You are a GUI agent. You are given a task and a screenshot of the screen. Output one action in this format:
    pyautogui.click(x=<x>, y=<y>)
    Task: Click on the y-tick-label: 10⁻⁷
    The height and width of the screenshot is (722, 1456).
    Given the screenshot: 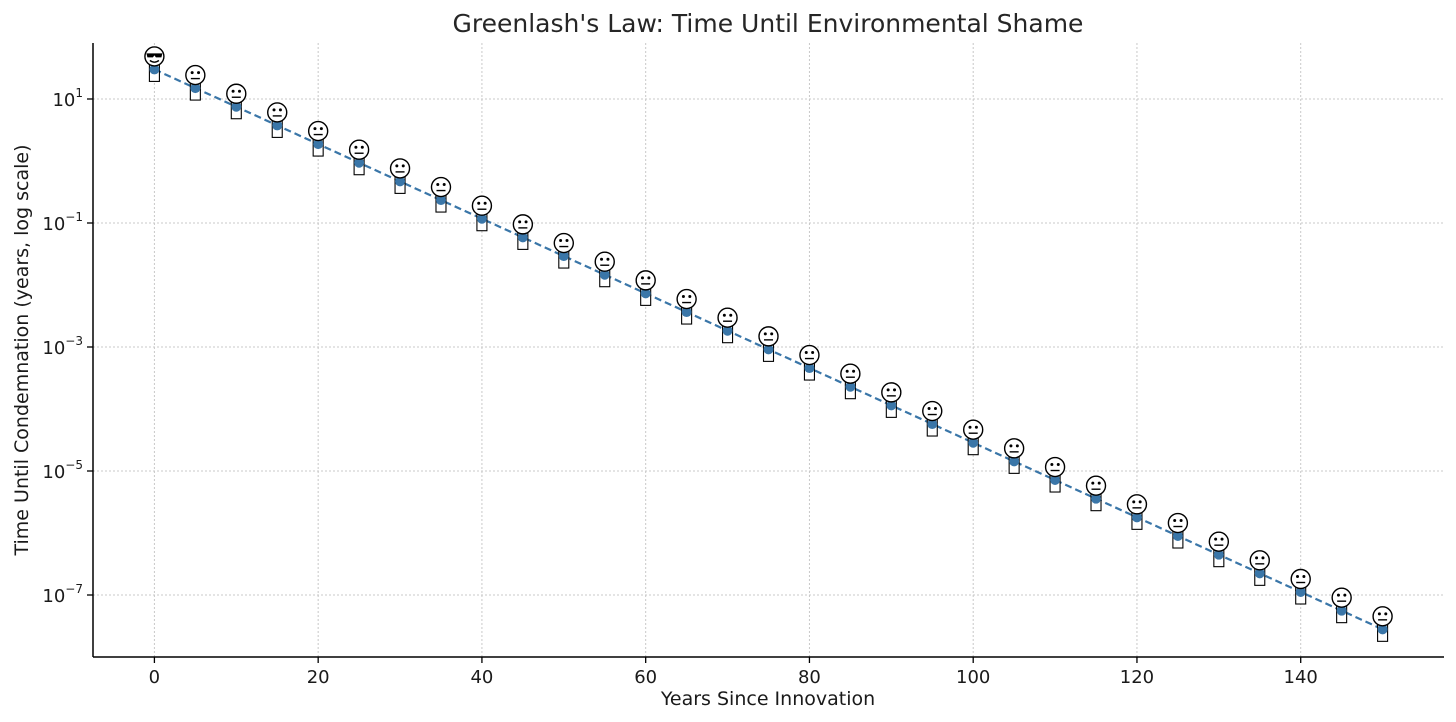 What is the action you would take?
    pyautogui.click(x=62, y=594)
    